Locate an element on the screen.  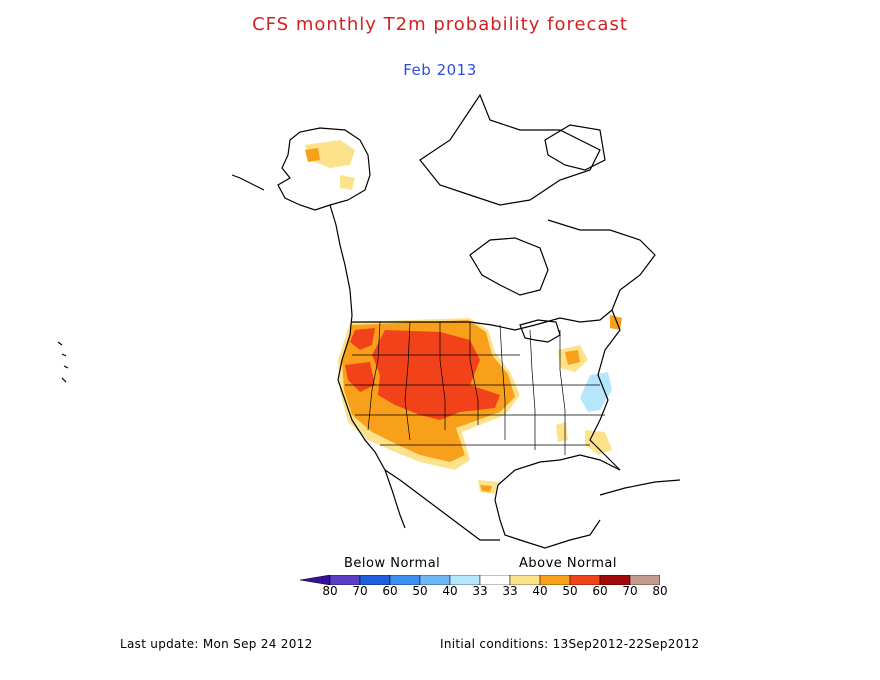
shade-40-mississippi is located at coordinates (562, 432).